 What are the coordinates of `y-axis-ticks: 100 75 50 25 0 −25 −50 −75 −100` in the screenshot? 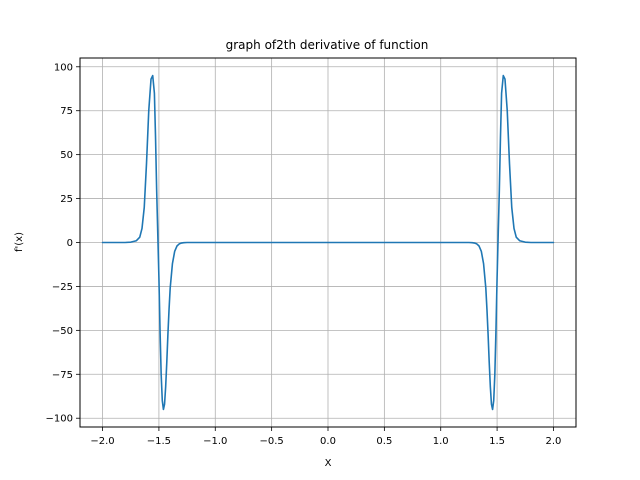 It's located at (63, 243).